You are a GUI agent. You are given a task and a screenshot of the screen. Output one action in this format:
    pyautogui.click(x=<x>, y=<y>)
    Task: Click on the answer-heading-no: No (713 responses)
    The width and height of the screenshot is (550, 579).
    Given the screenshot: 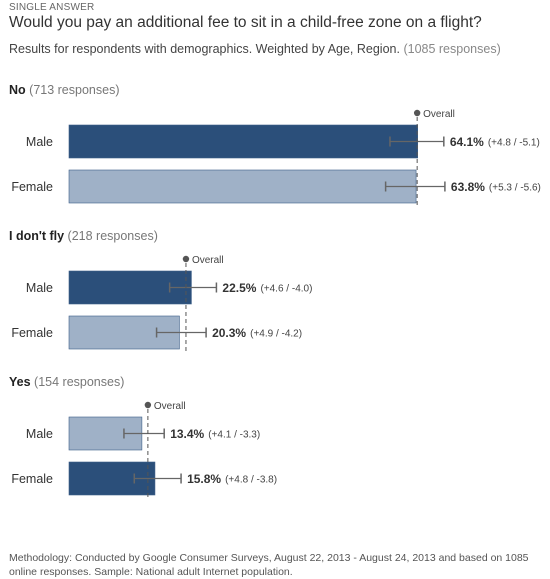 What is the action you would take?
    pyautogui.click(x=64, y=90)
    